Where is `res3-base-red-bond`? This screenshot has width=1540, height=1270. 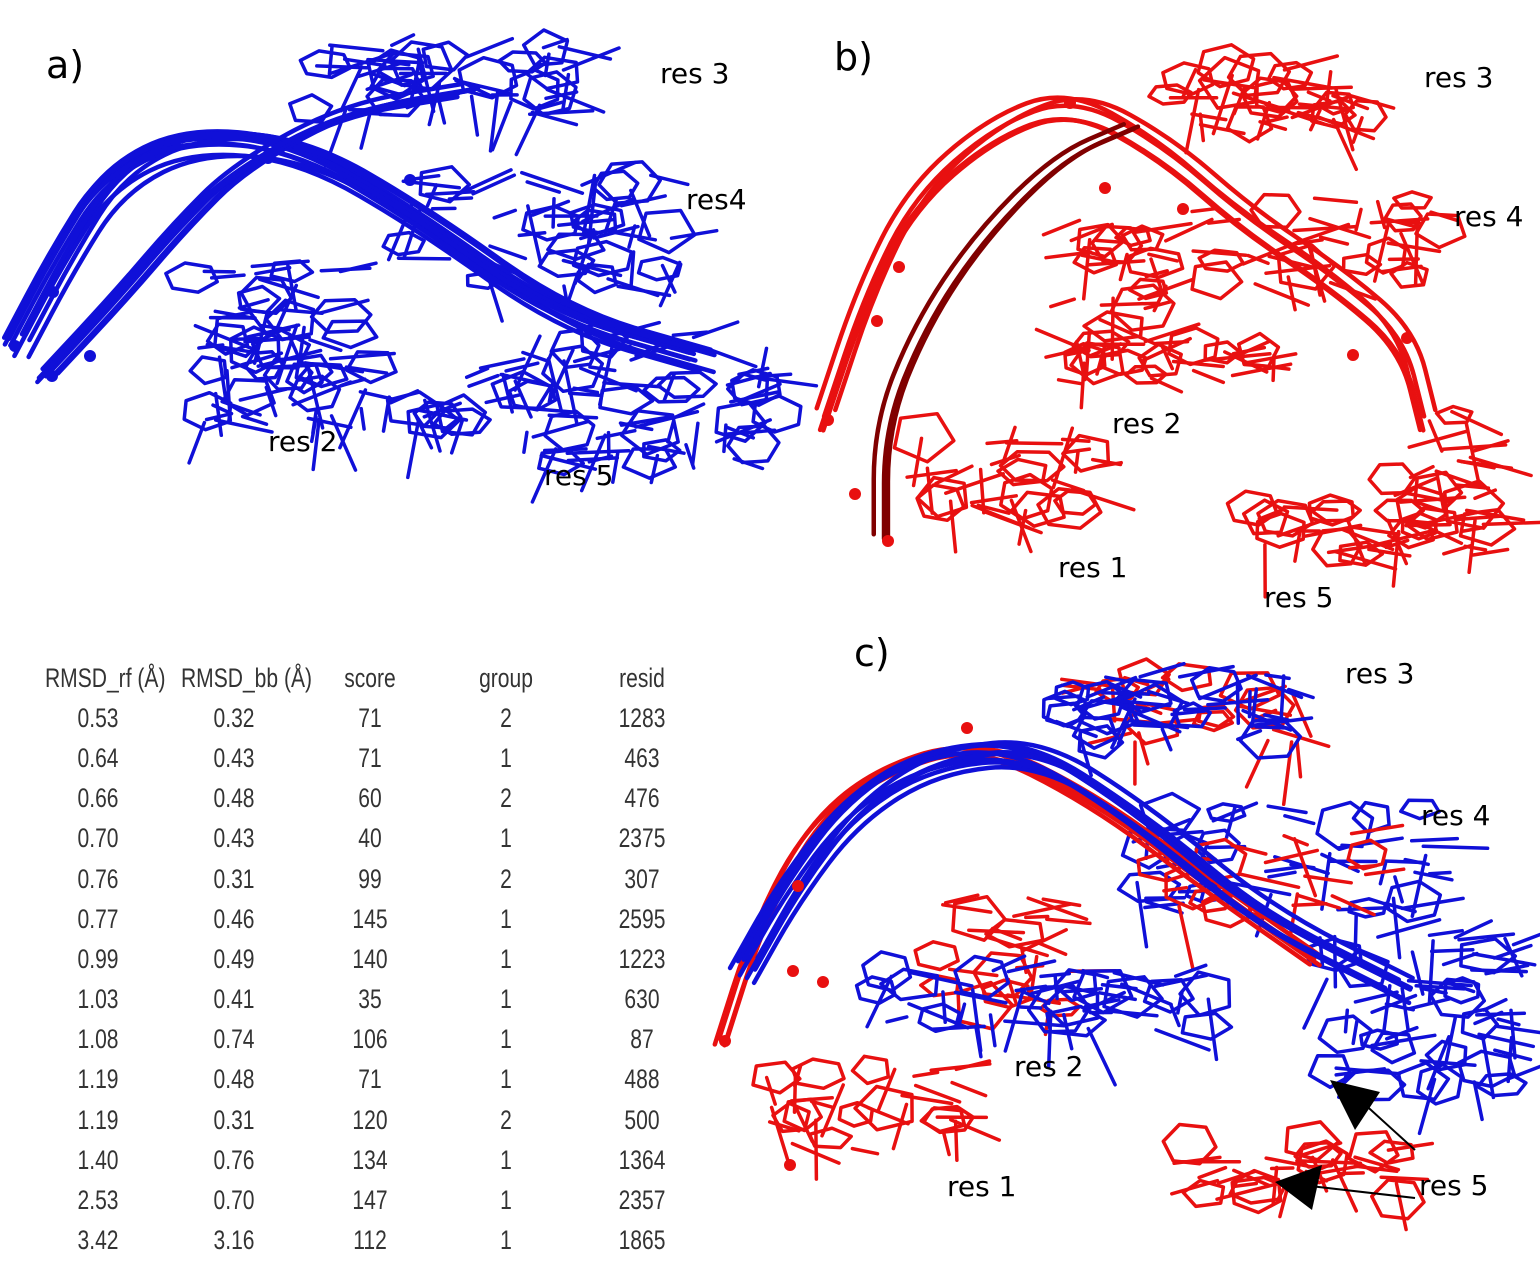
res3-base-red-bond is located at coordinates (1088, 683).